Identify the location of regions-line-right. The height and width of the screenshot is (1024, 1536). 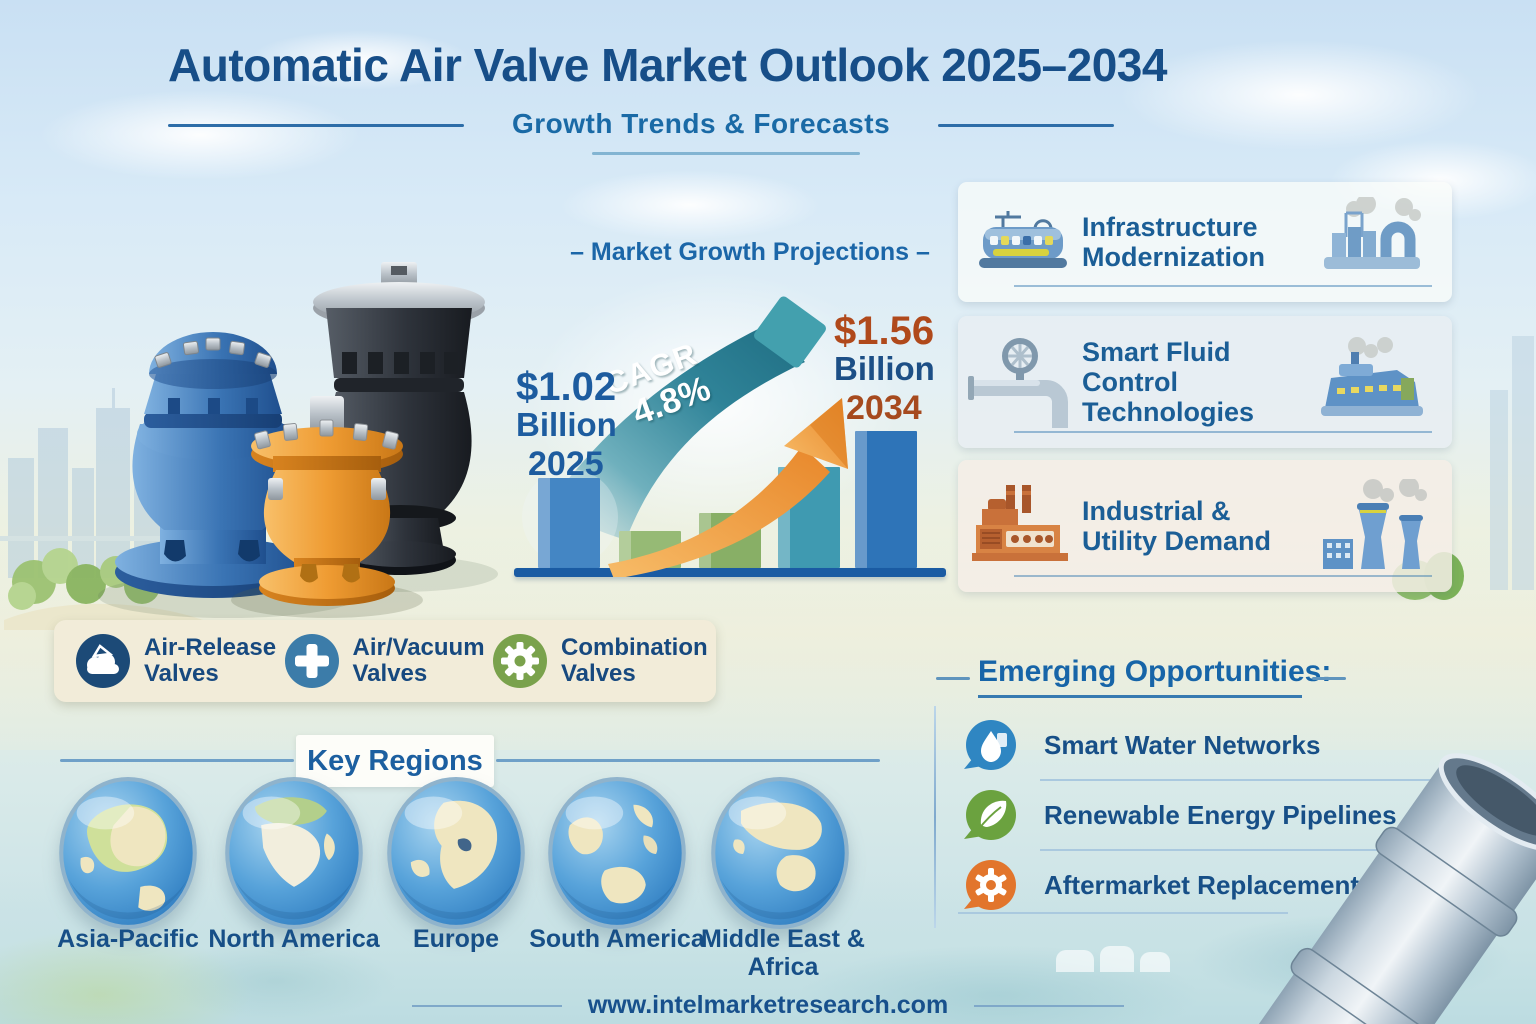
(688, 760).